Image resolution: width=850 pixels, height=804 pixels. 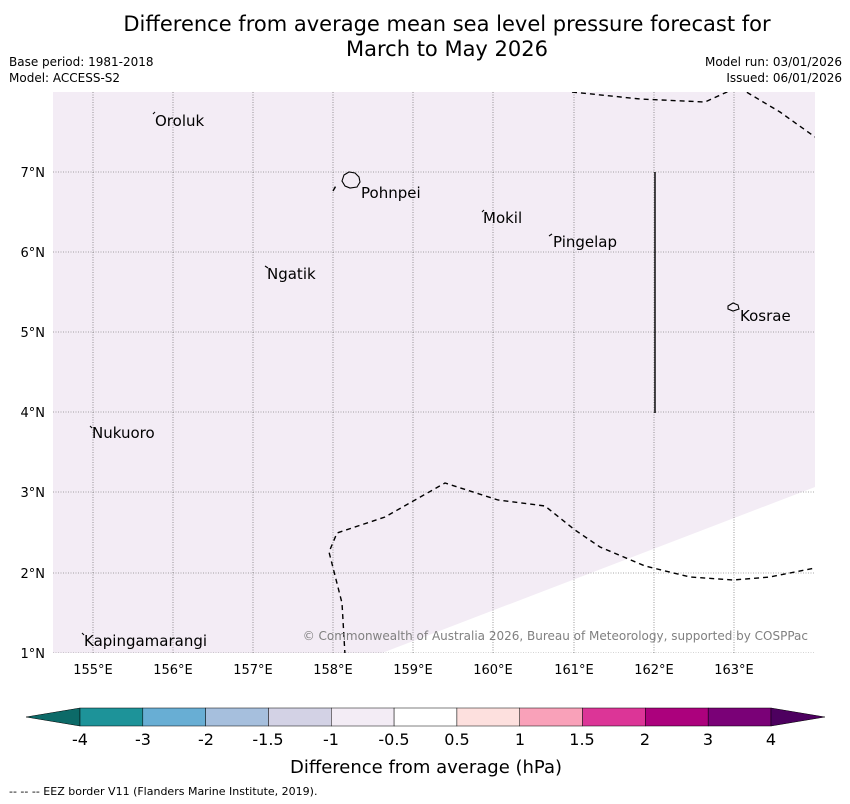 I want to click on pohnpei-island-shape, so click(x=351, y=180).